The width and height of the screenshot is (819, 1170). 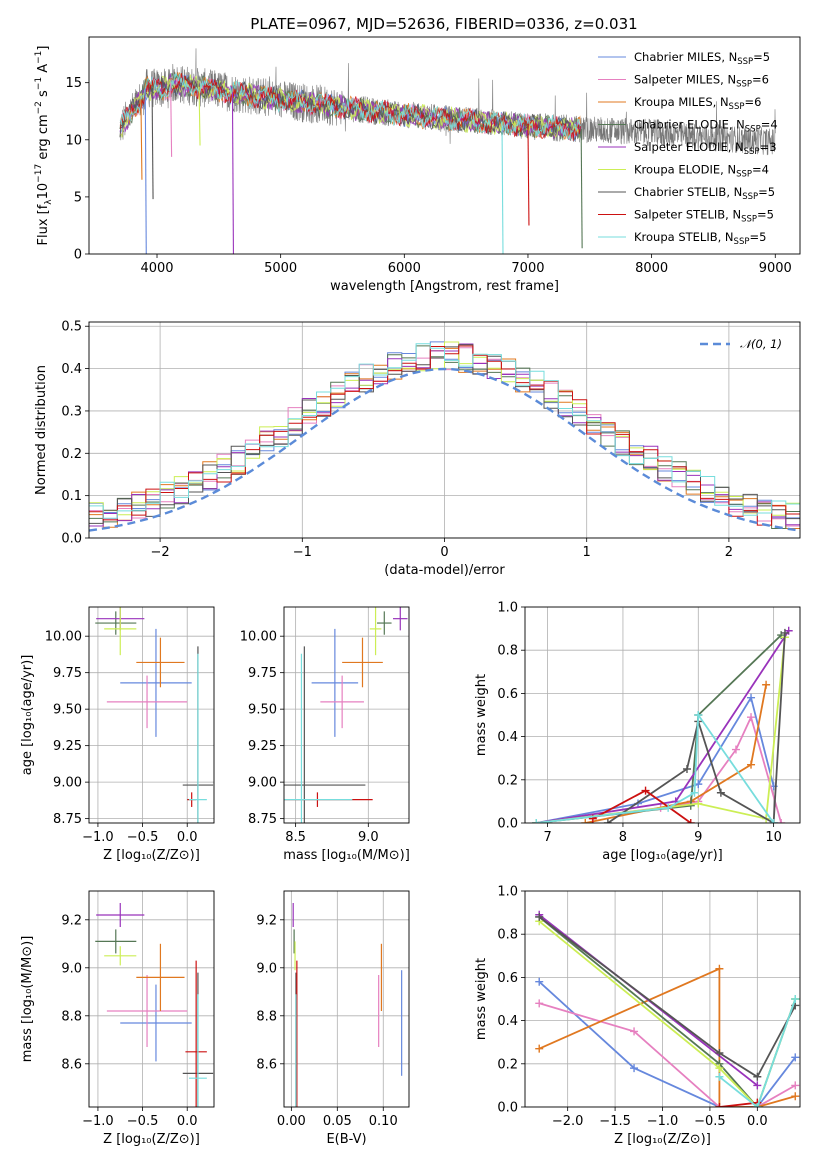 I want to click on legend-value: =5, so click(x=761, y=57).